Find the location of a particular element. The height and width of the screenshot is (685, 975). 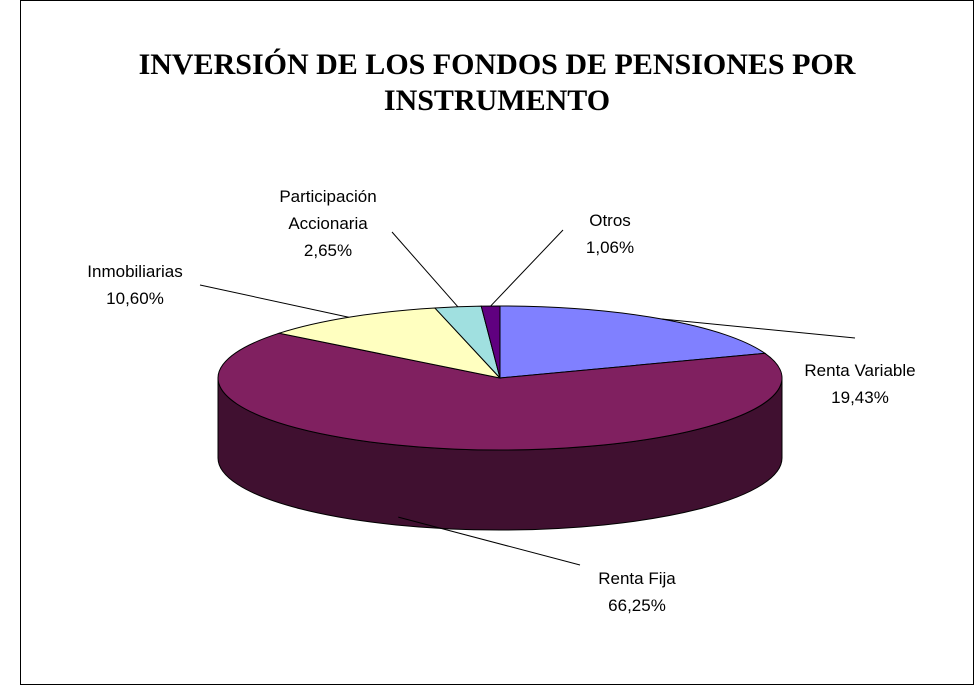

value-label: 1,06% is located at coordinates (610, 247).